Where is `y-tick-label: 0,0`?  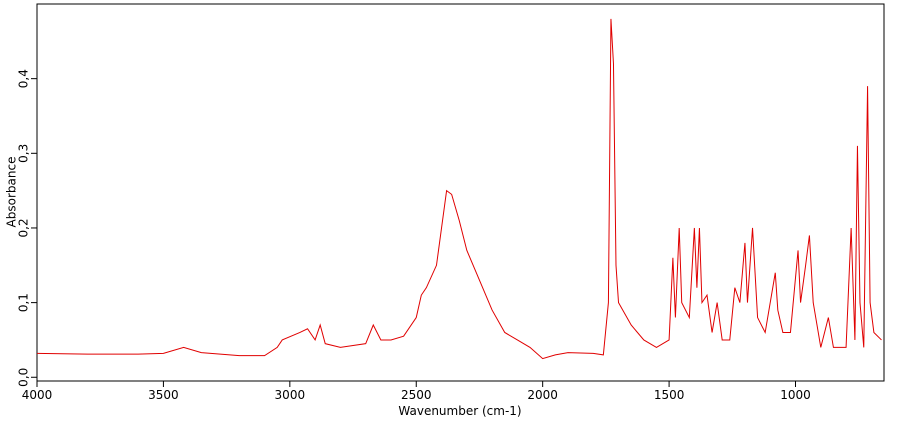 y-tick-label: 0,0 is located at coordinates (24, 377).